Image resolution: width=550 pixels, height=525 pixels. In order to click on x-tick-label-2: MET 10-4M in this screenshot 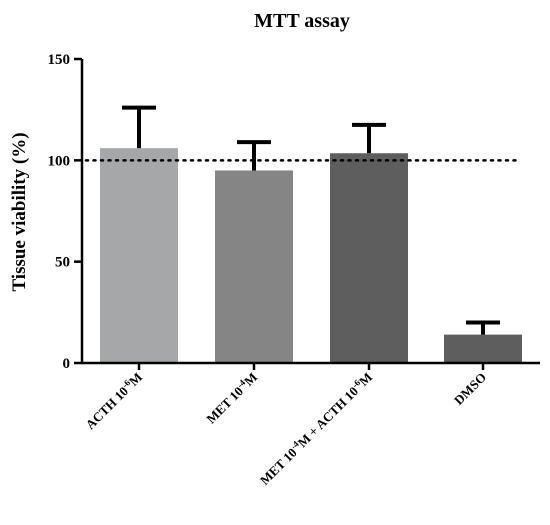, I will do `click(232, 398)`.